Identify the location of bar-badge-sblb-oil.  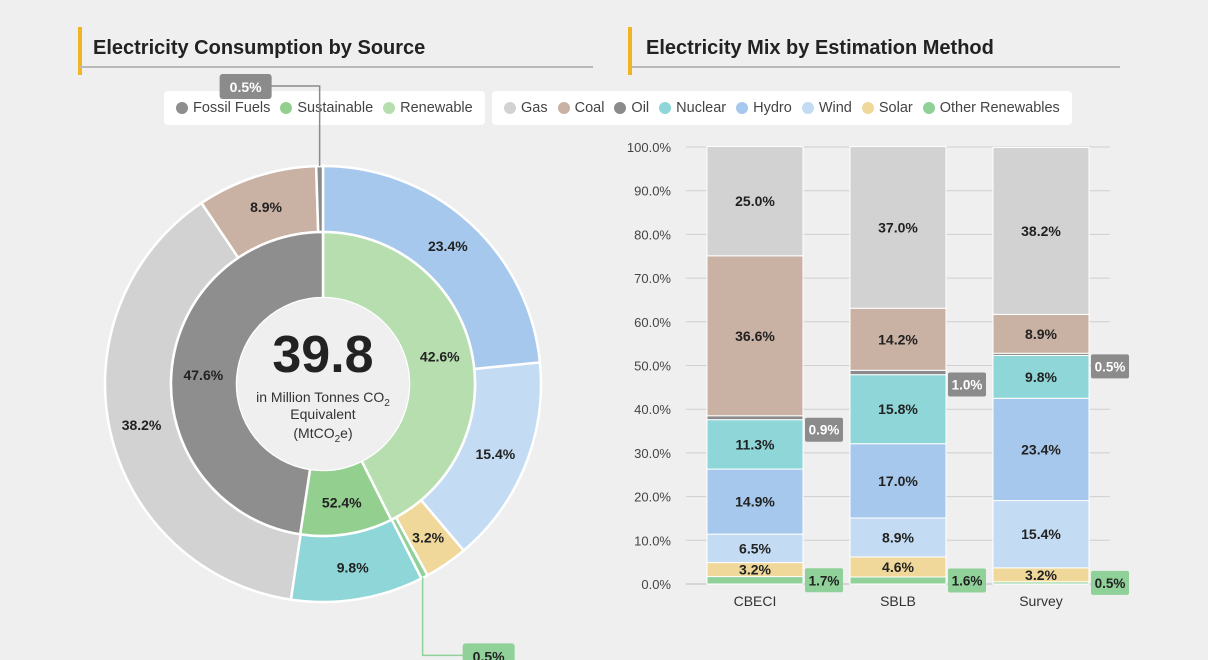
(967, 384).